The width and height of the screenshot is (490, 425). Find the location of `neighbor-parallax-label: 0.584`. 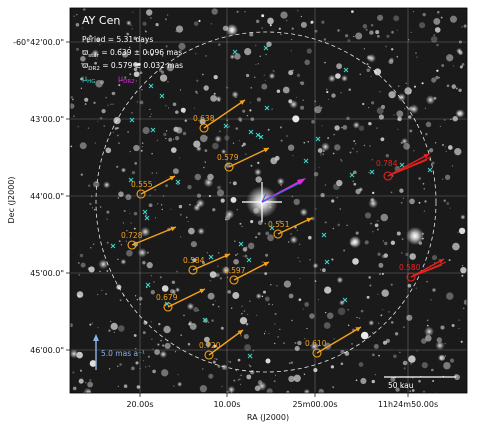

neighbor-parallax-label: 0.584 is located at coordinates (194, 260).